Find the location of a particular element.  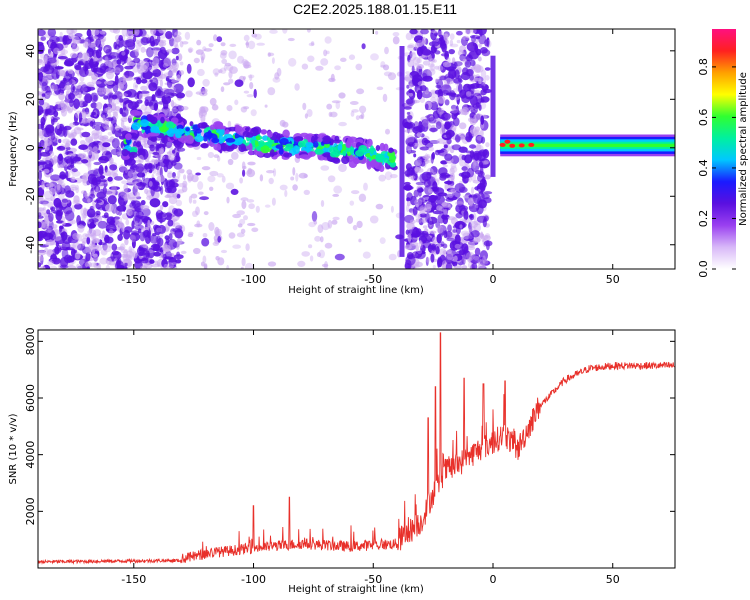

x-tick-label: -50 is located at coordinates (373, 579).